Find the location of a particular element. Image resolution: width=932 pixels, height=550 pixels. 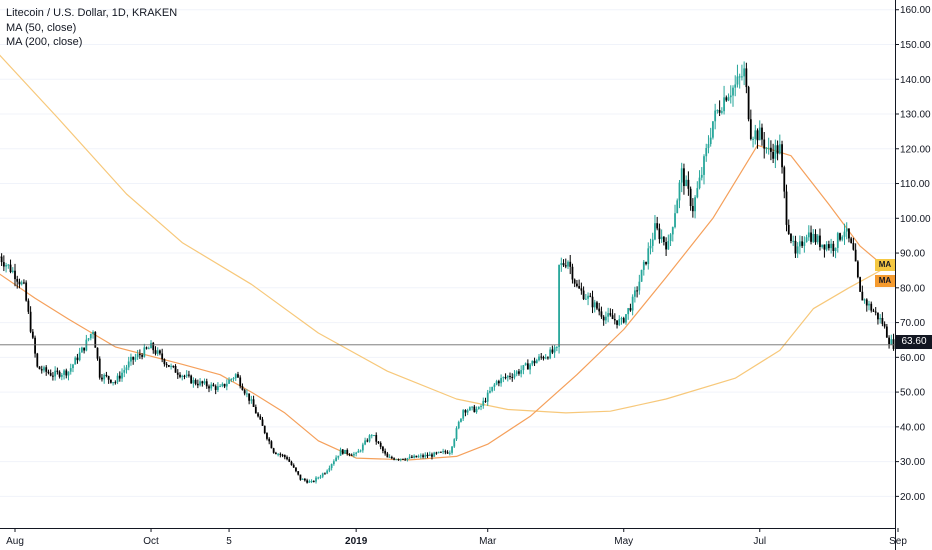

x-tick-label: May is located at coordinates (623, 541).